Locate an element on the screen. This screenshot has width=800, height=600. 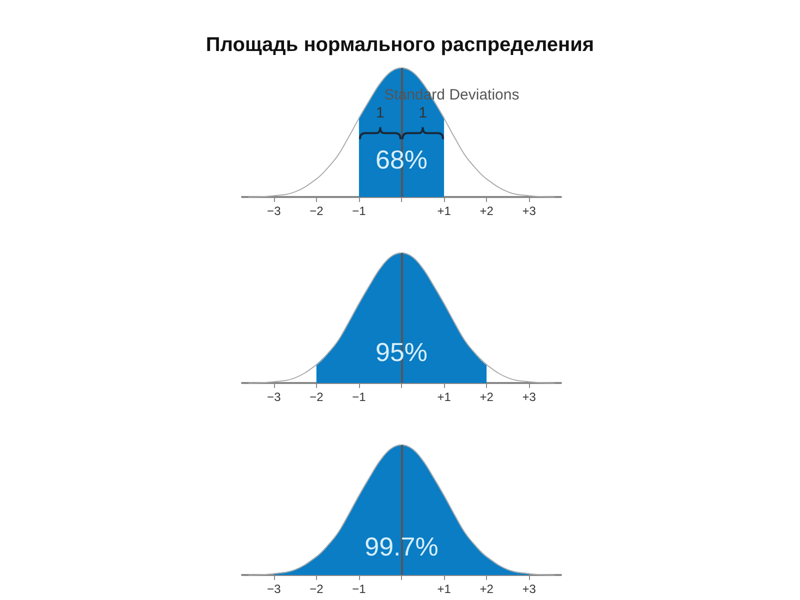
annotation: 99.7% is located at coordinates (401, 546).